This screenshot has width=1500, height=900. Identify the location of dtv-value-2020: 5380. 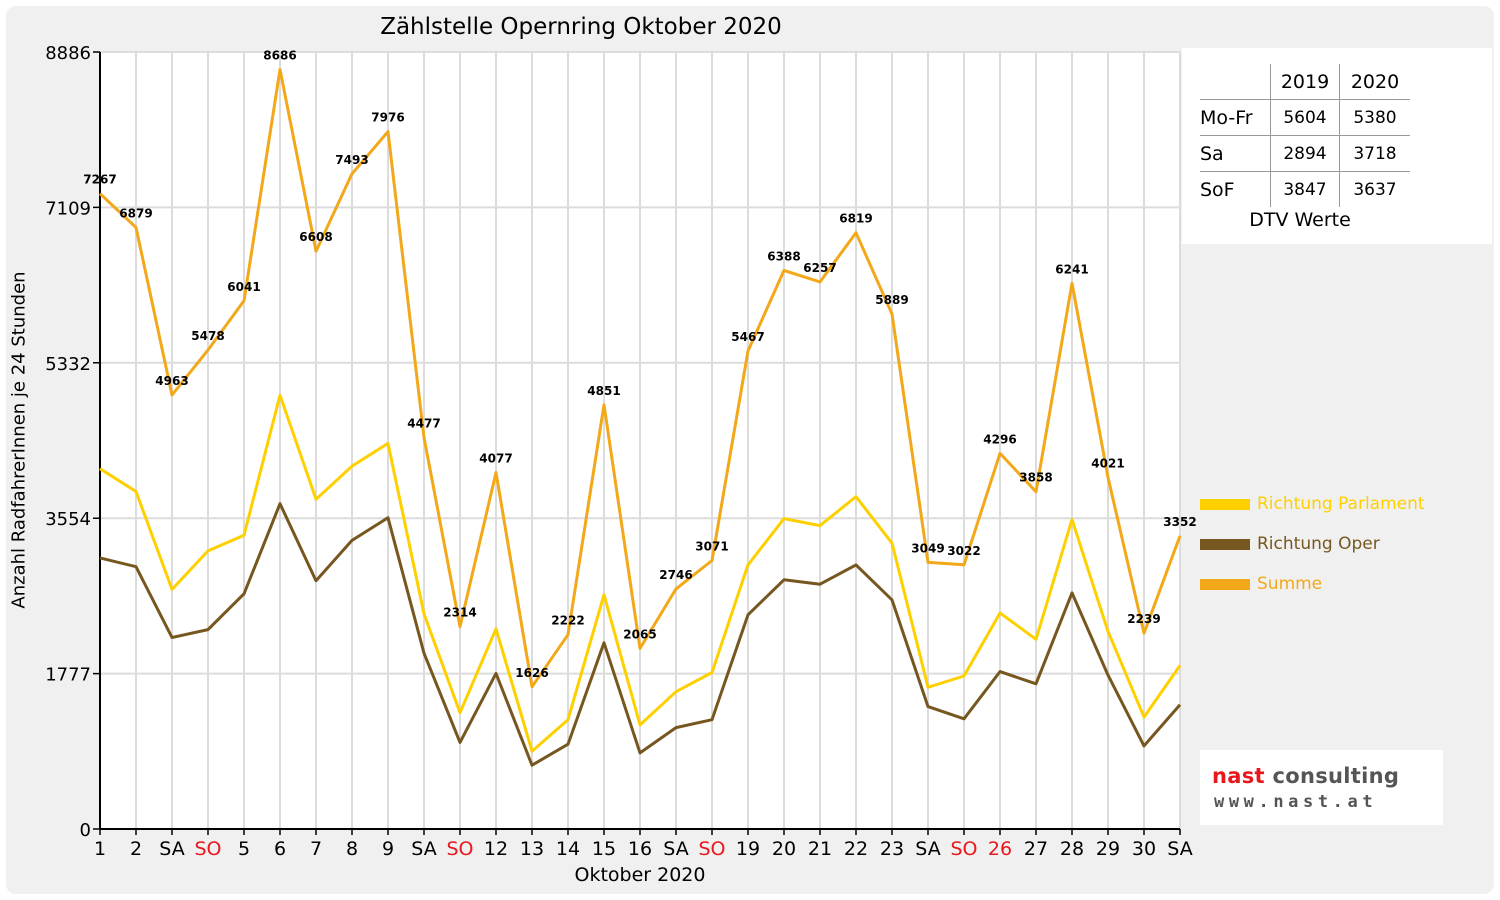
(1374, 117).